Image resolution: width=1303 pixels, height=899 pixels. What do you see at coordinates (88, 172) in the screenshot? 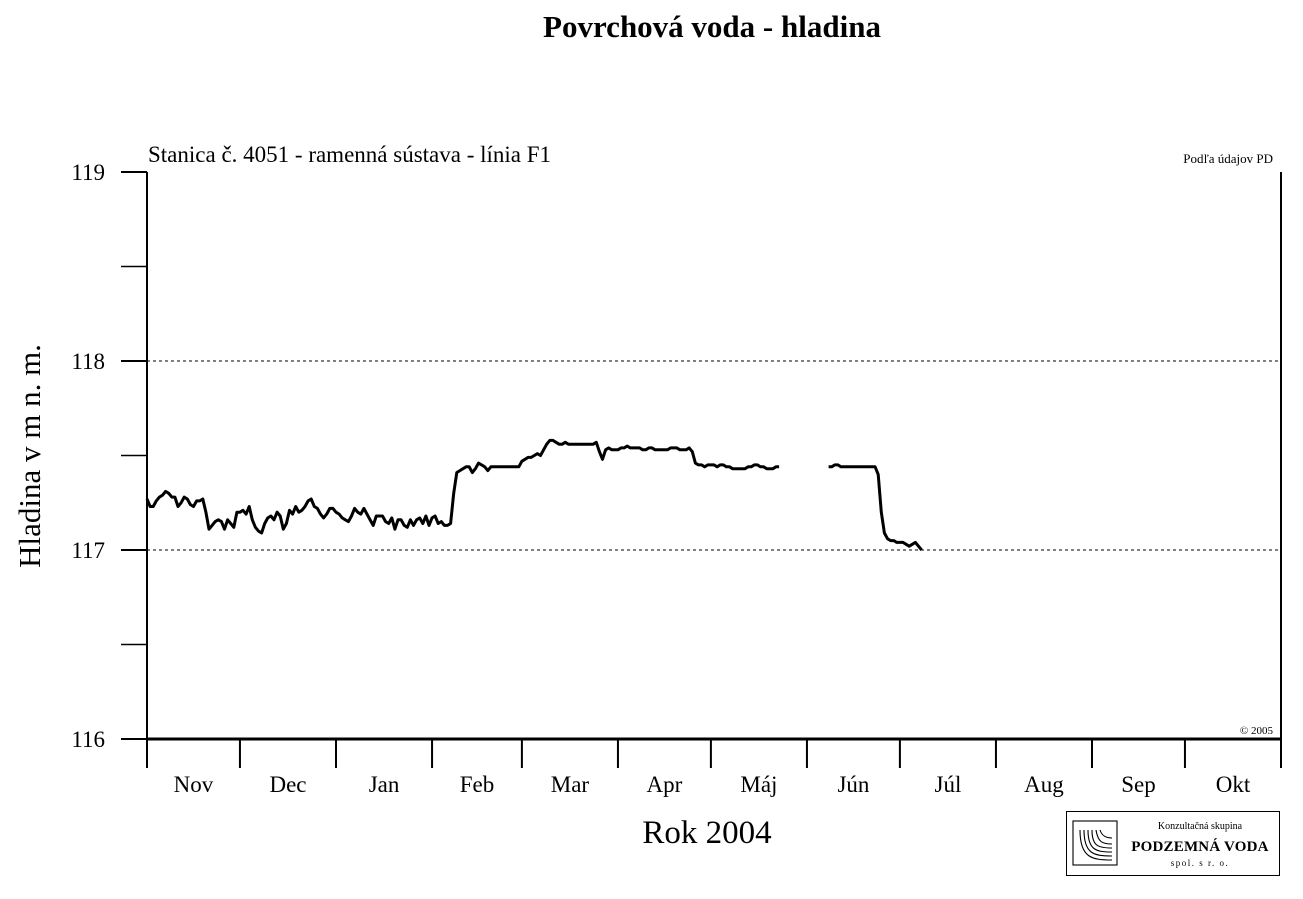
I see `y-tick-label: 119` at bounding box center [88, 172].